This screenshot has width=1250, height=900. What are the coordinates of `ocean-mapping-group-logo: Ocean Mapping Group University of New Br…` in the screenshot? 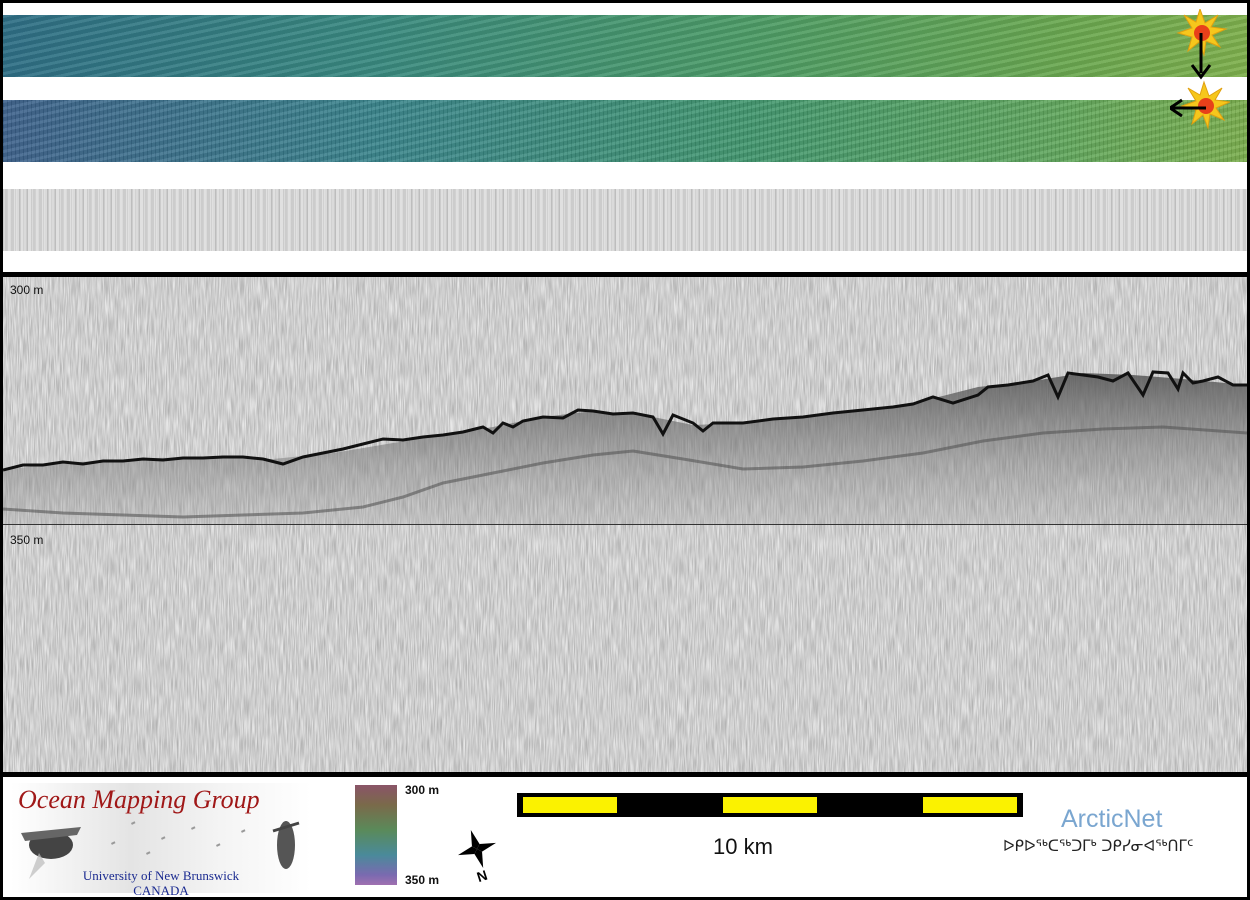 It's located at (161, 840).